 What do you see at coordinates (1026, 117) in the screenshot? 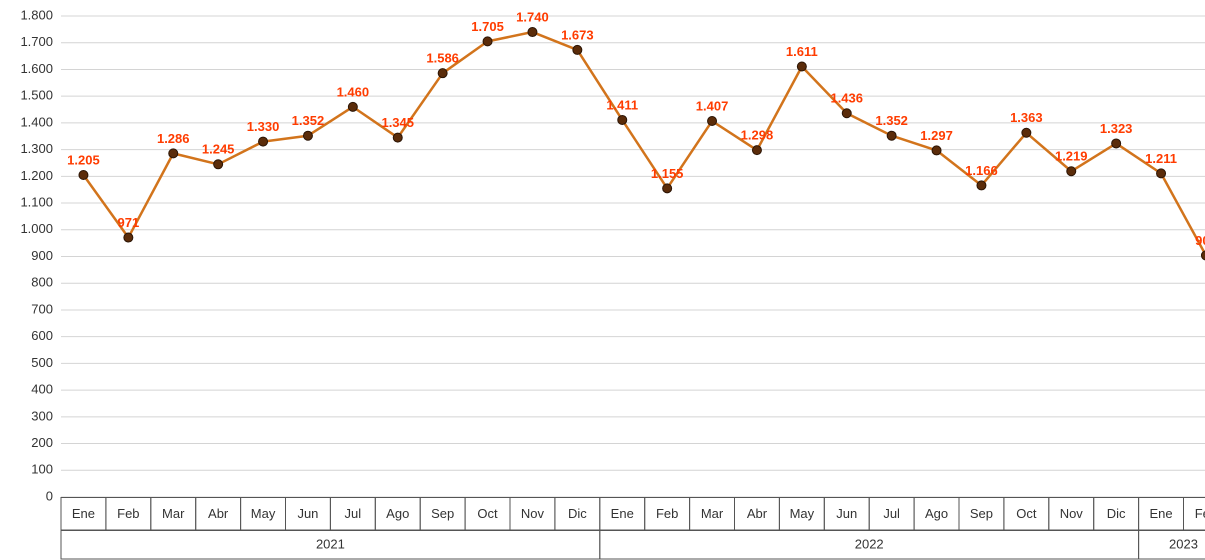
I see `value-label: 1.363` at bounding box center [1026, 117].